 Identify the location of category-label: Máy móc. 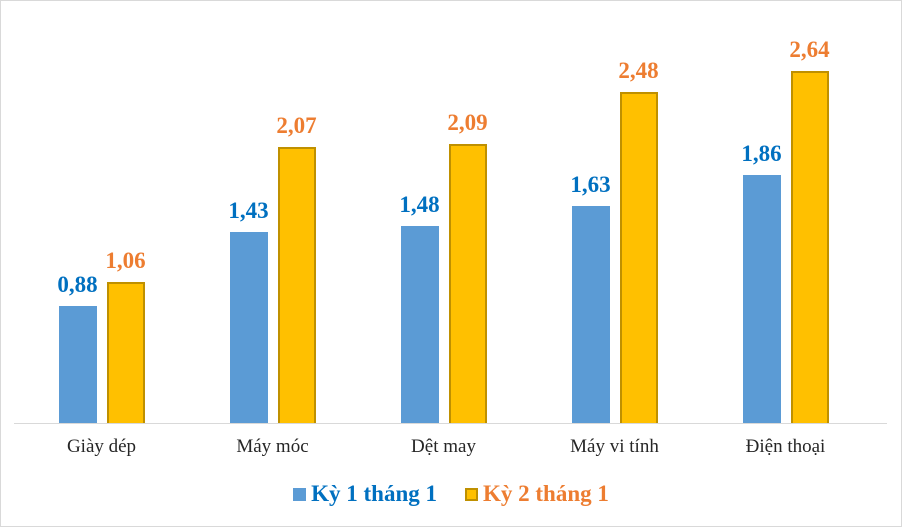
(272, 446).